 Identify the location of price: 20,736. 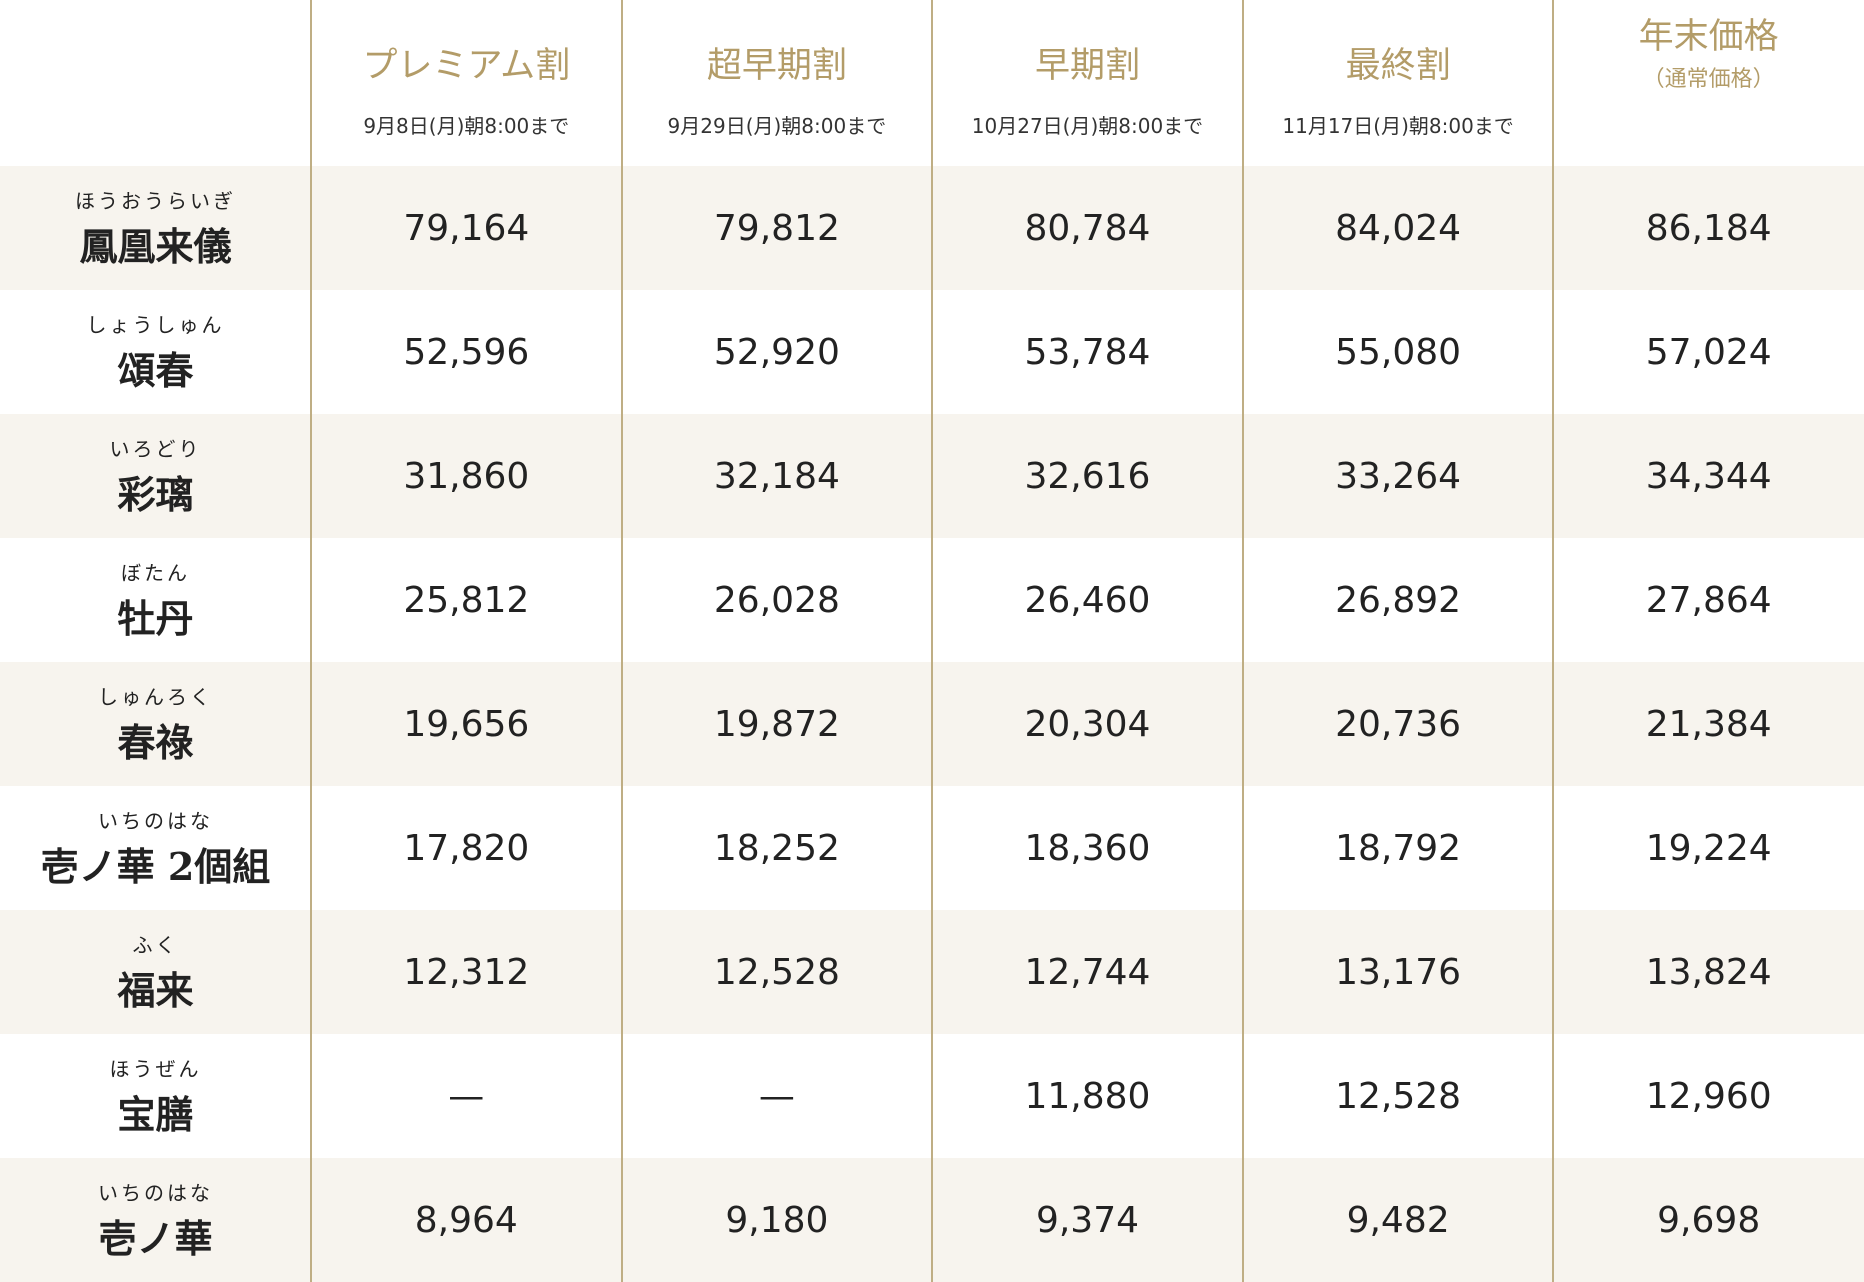
(1398, 724).